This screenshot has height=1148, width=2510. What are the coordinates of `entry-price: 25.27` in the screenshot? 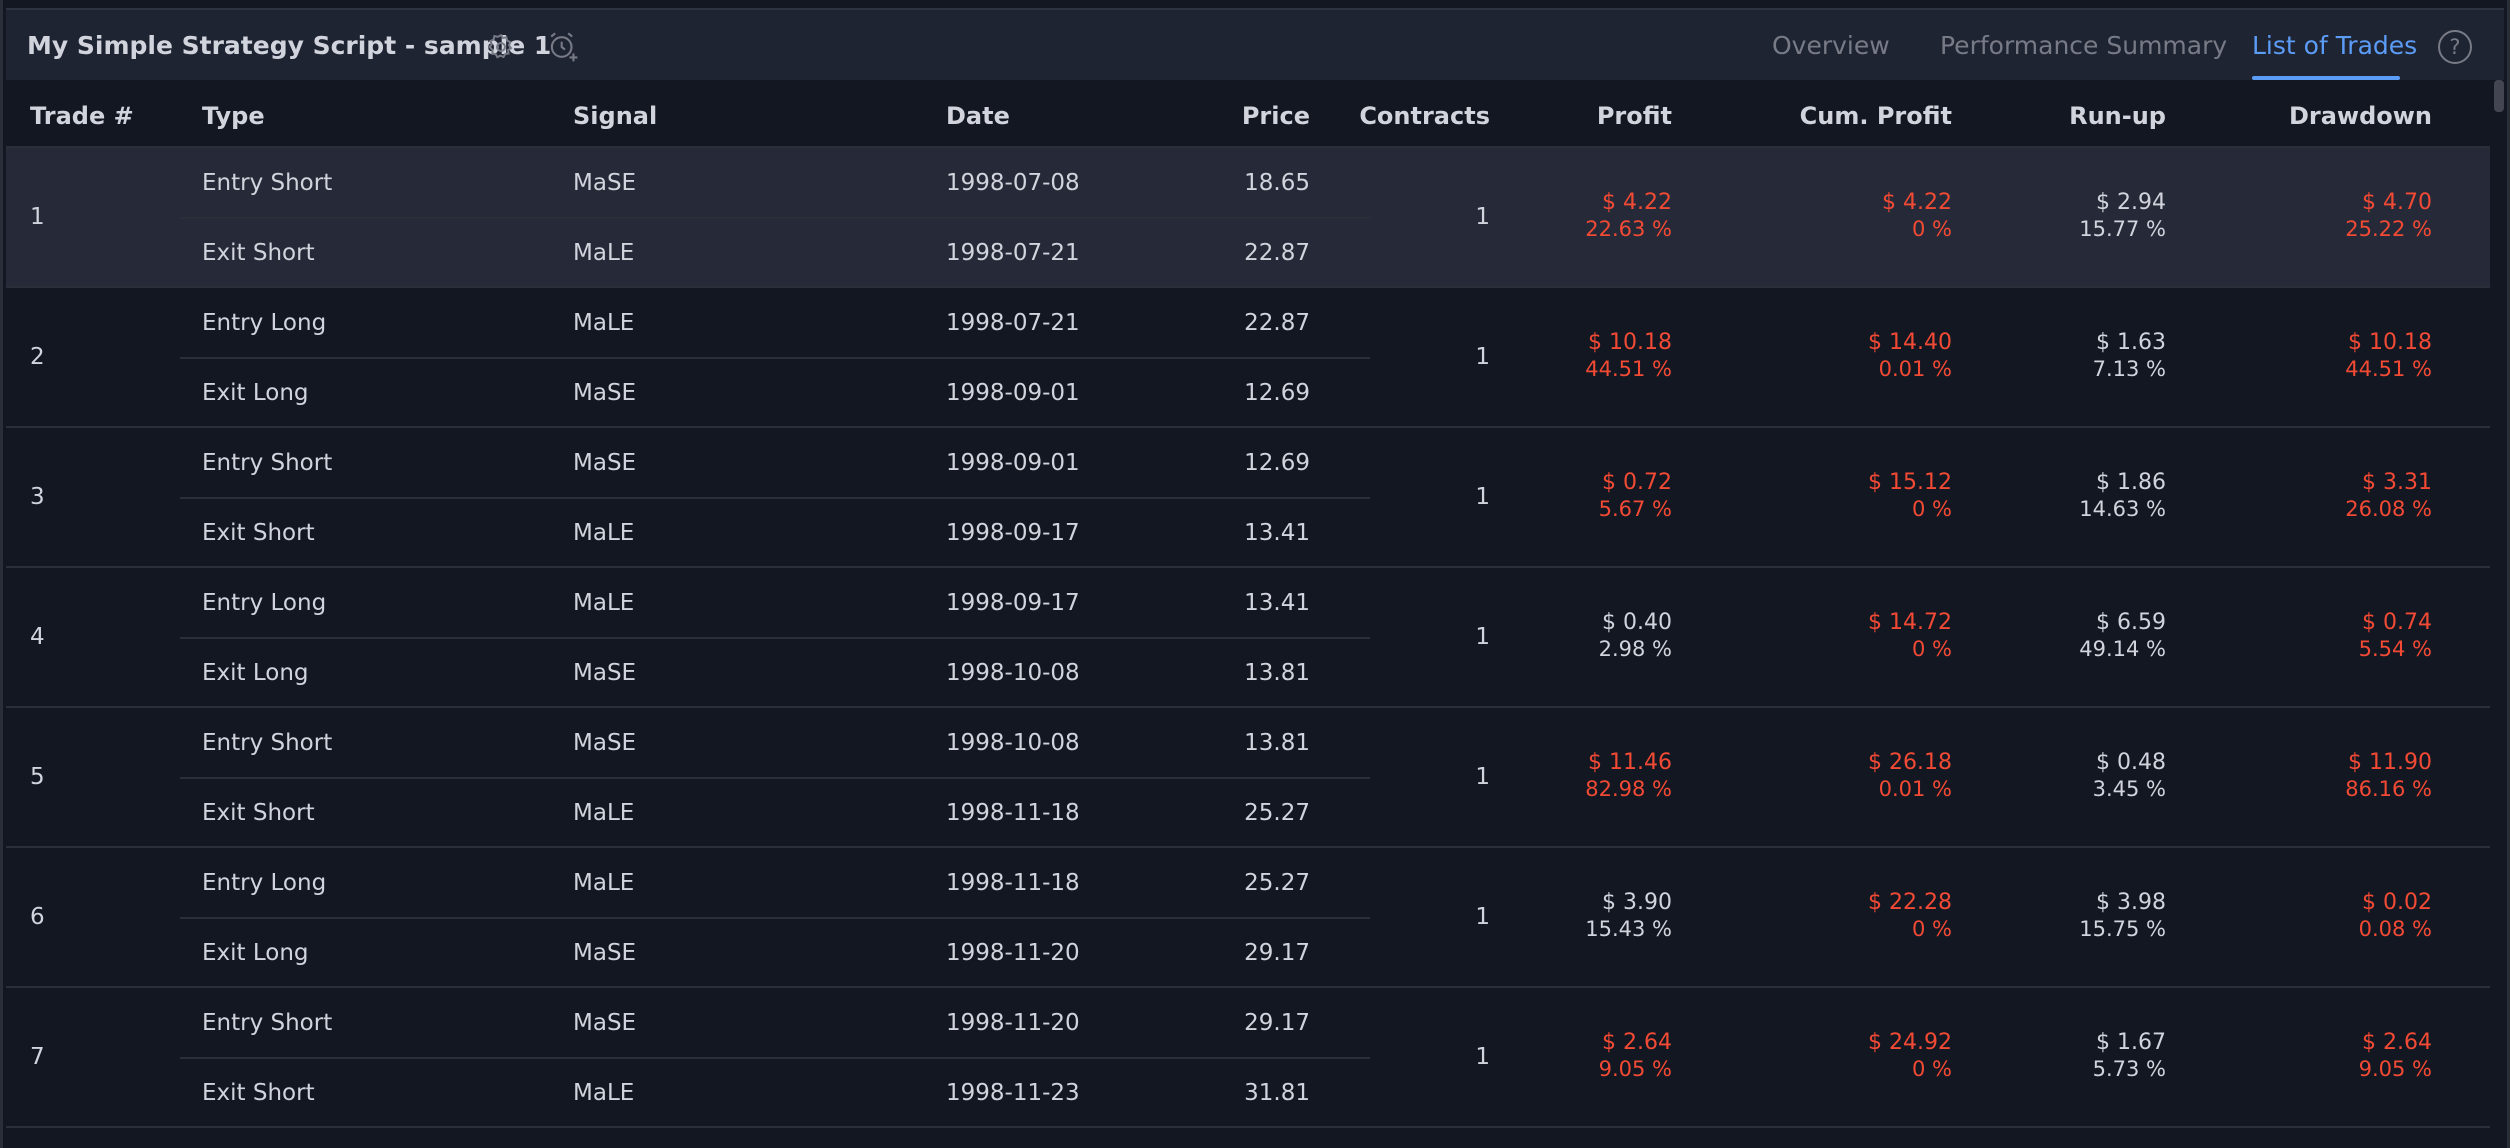 It's located at (1277, 883).